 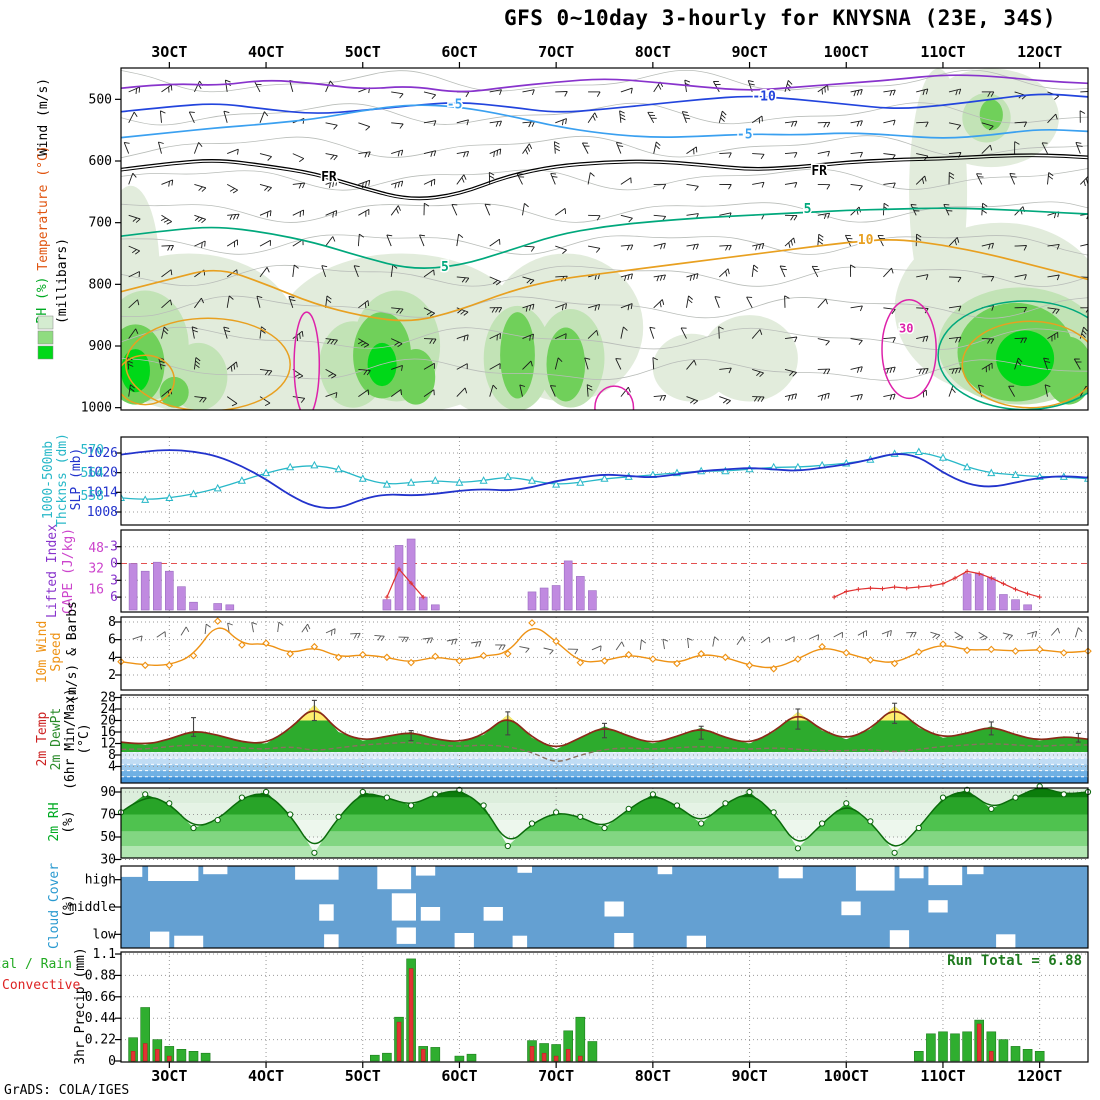 I want to click on svg-text: 50, so click(x=108, y=837).